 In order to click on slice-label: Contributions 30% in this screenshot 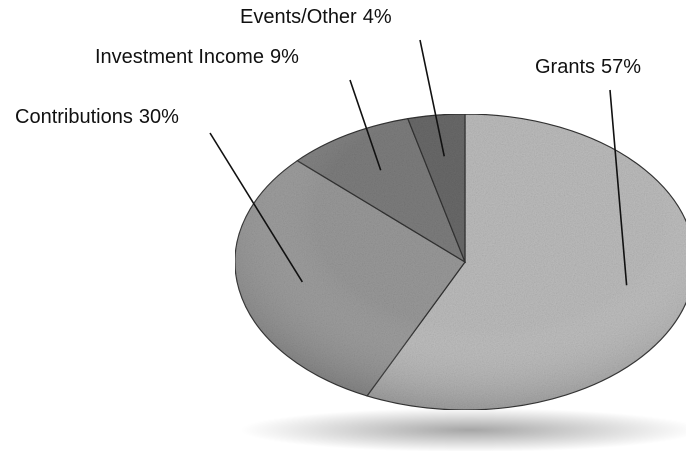, I will do `click(97, 117)`.